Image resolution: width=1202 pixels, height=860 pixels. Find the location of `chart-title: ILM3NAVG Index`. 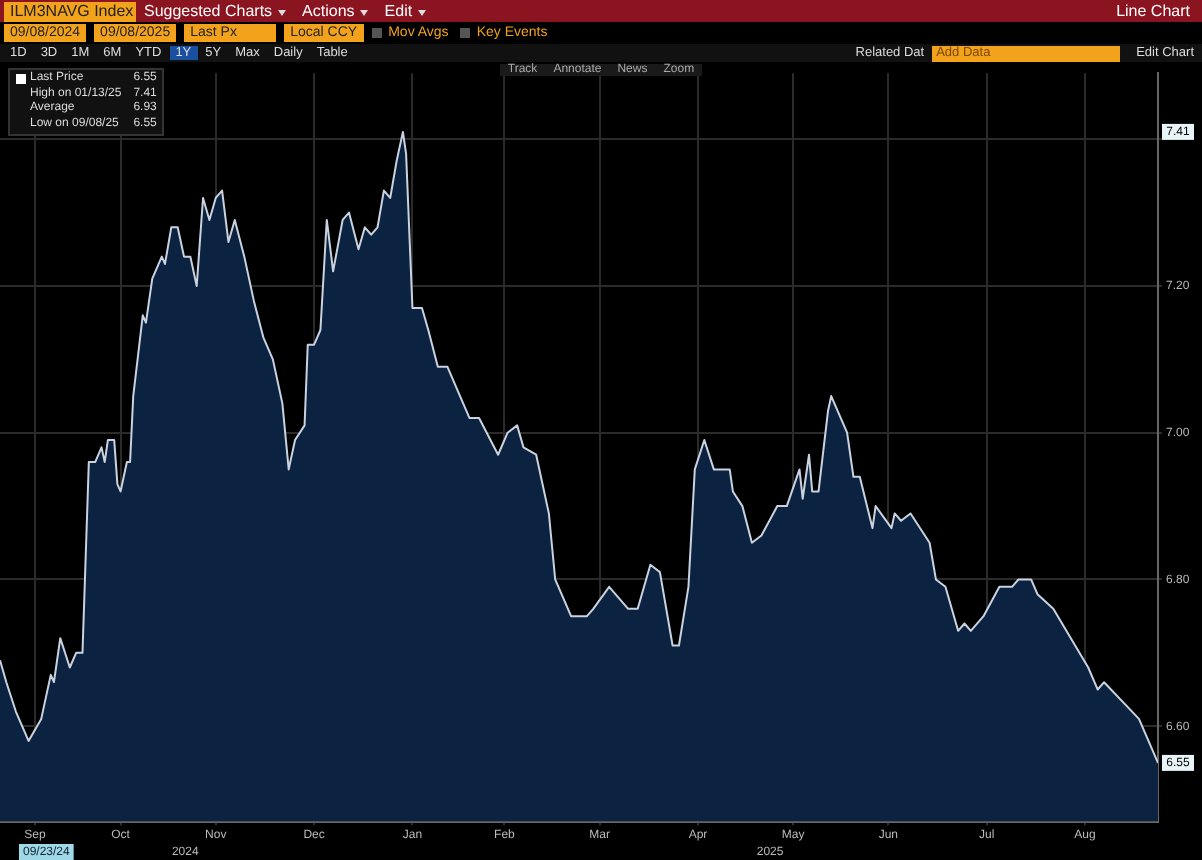

chart-title: ILM3NAVG Index is located at coordinates (70, 11).